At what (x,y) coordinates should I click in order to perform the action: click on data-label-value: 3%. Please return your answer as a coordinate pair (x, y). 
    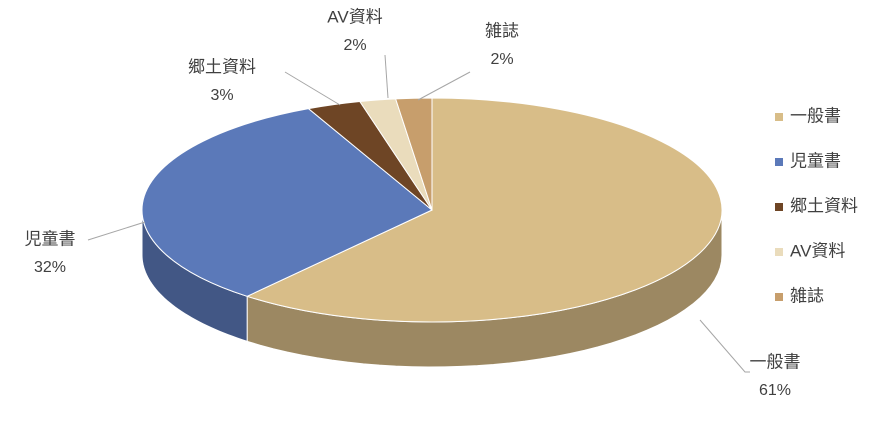
    Looking at the image, I should click on (221, 95).